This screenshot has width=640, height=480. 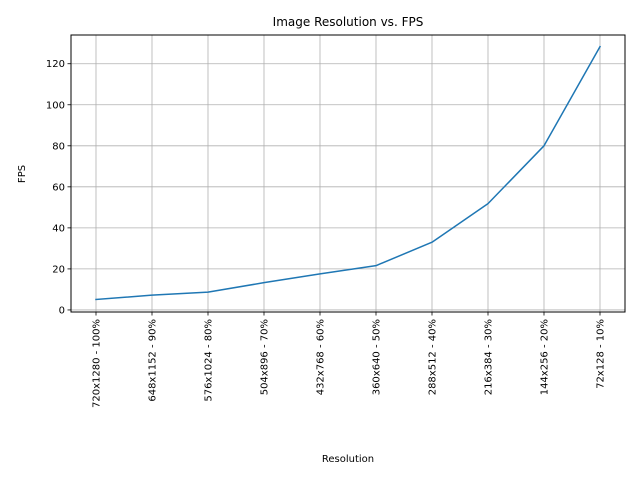 What do you see at coordinates (55, 105) in the screenshot?
I see `y-tick-label: 100` at bounding box center [55, 105].